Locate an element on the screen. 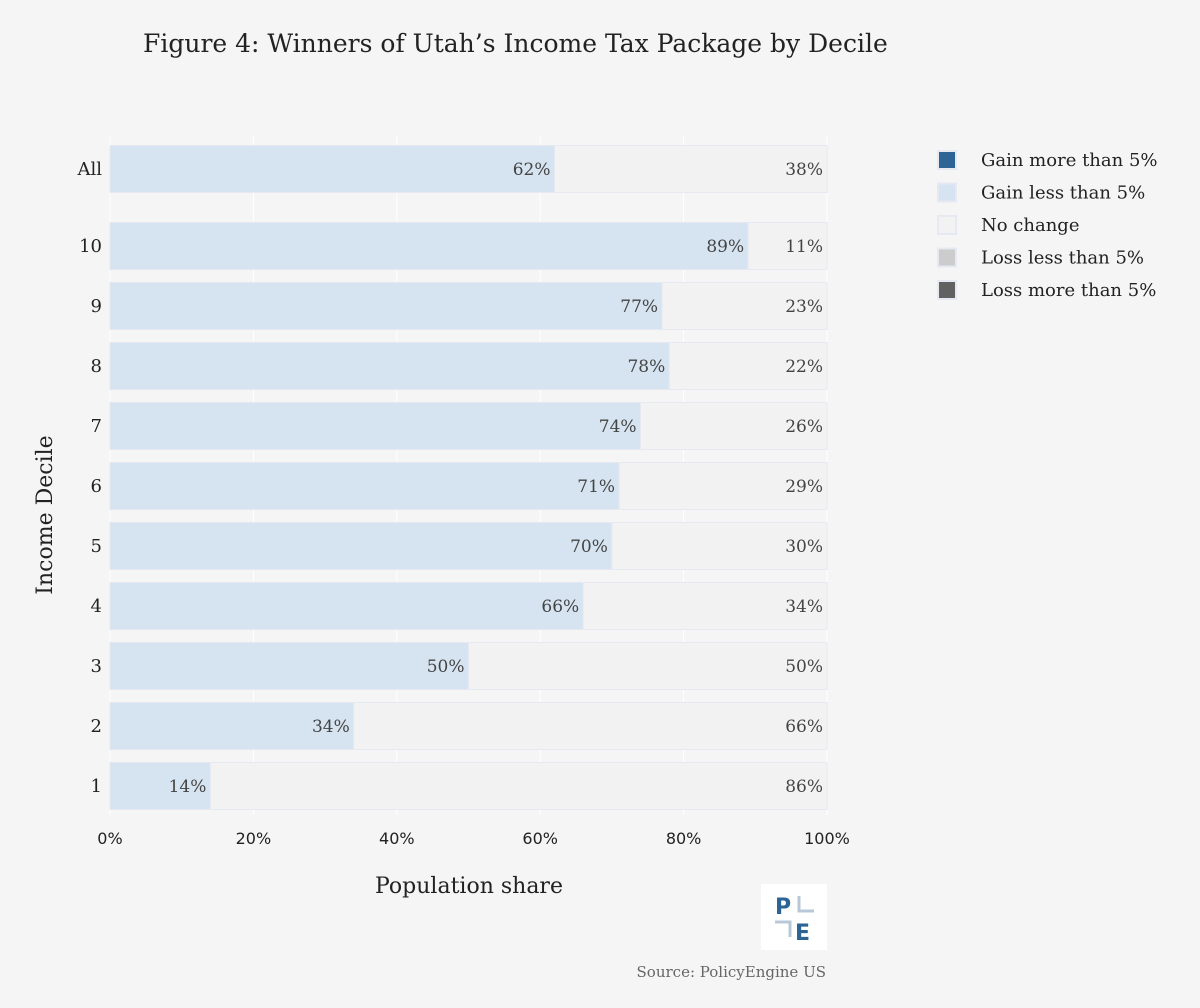  nochange-label-8: 22% is located at coordinates (804, 367).